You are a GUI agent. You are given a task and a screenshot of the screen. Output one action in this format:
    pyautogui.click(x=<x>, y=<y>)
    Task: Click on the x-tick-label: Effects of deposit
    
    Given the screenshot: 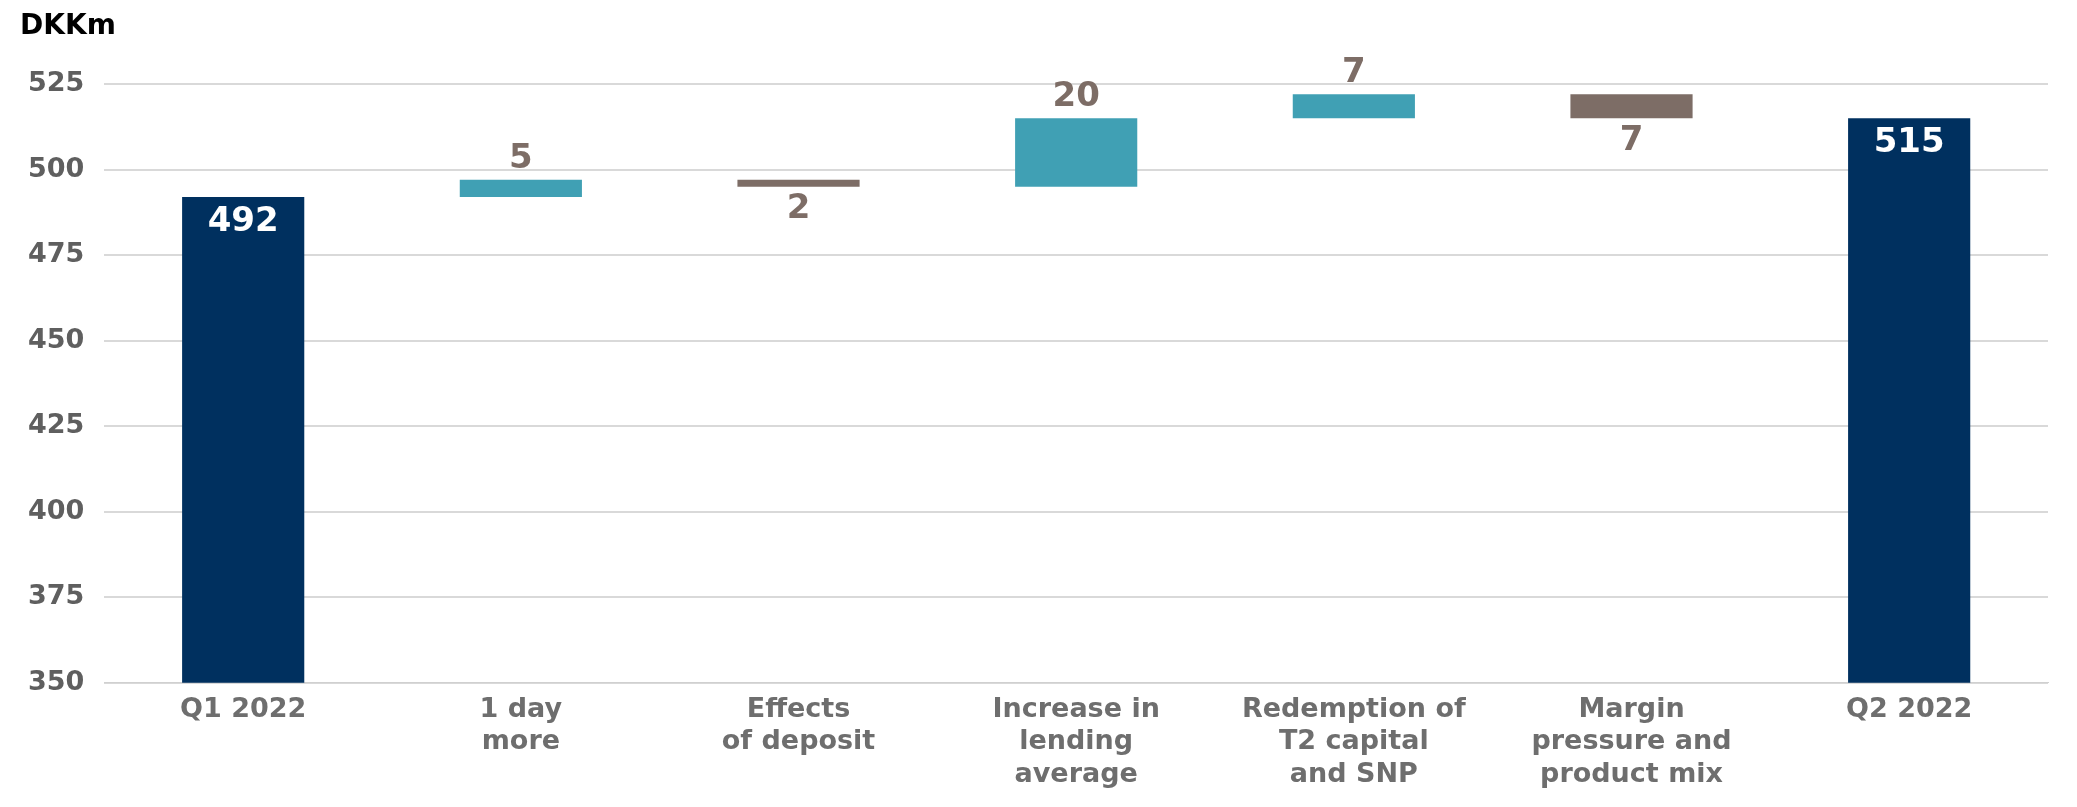 What is the action you would take?
    pyautogui.click(x=798, y=724)
    